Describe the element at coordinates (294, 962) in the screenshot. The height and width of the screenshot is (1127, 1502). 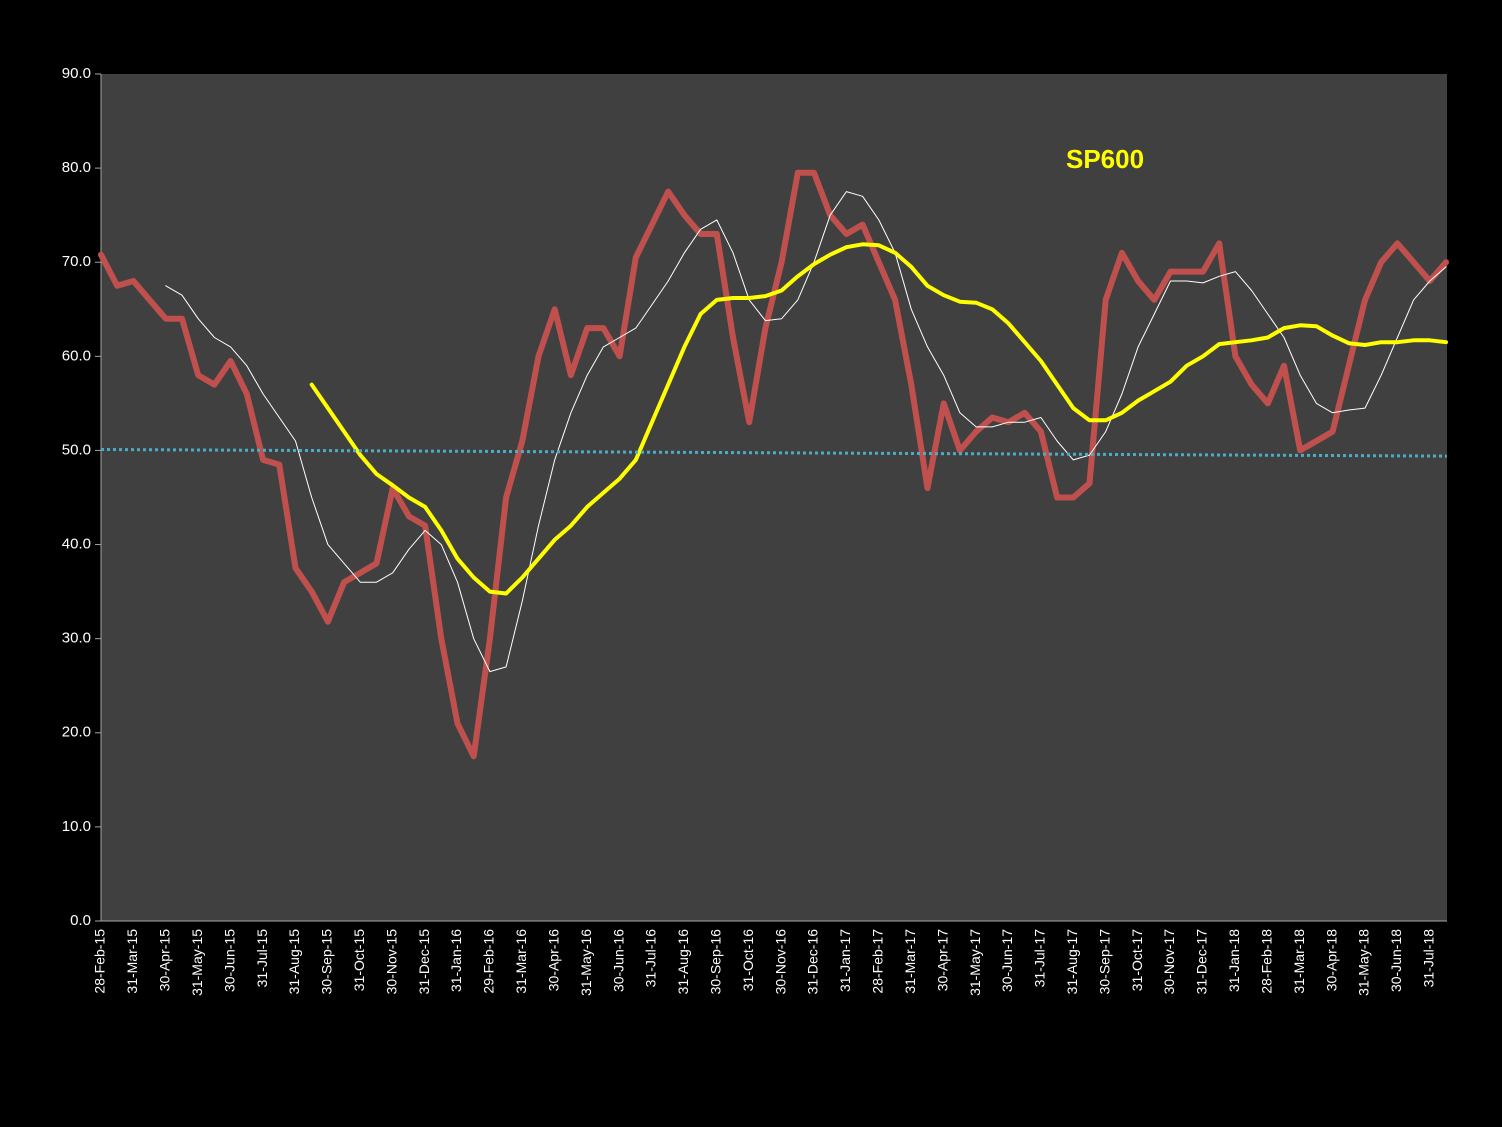
I see `x-tick-label: 31-Aug-15` at that location.